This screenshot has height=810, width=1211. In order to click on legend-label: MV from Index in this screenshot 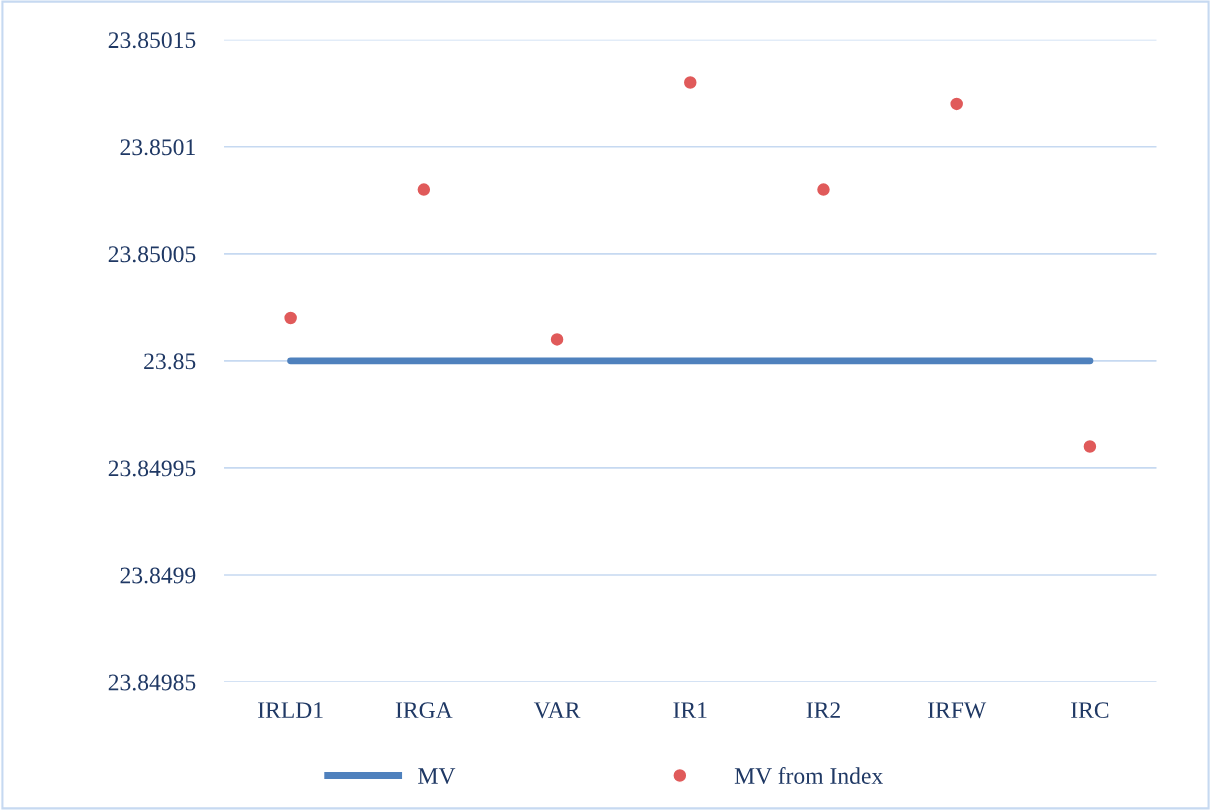, I will do `click(808, 776)`.